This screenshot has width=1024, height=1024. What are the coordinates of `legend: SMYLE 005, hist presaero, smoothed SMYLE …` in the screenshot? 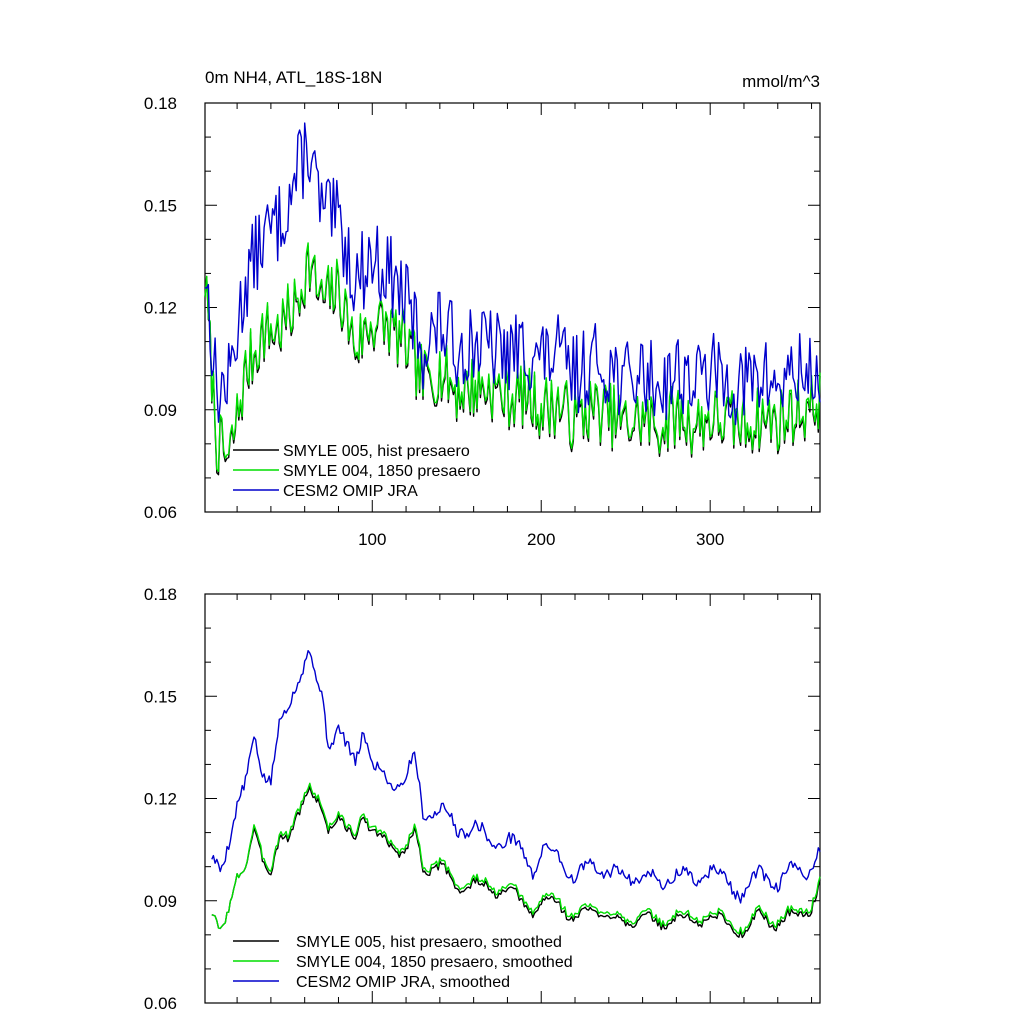 It's located at (403, 962).